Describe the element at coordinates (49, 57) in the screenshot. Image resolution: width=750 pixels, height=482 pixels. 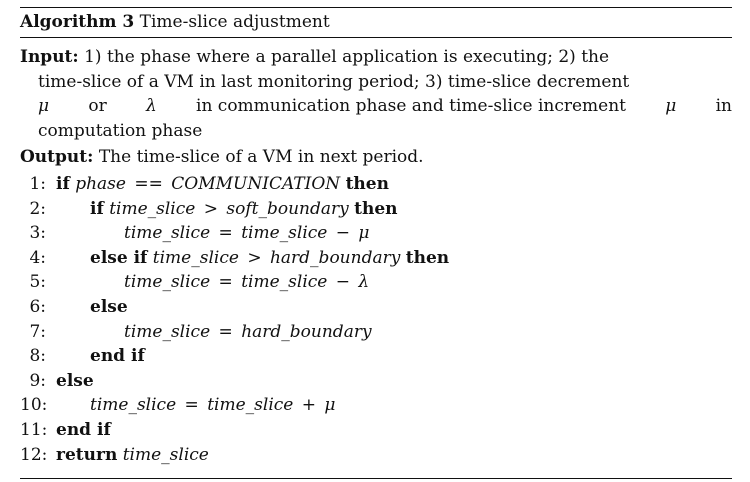
I see `input-label: Input:` at that location.